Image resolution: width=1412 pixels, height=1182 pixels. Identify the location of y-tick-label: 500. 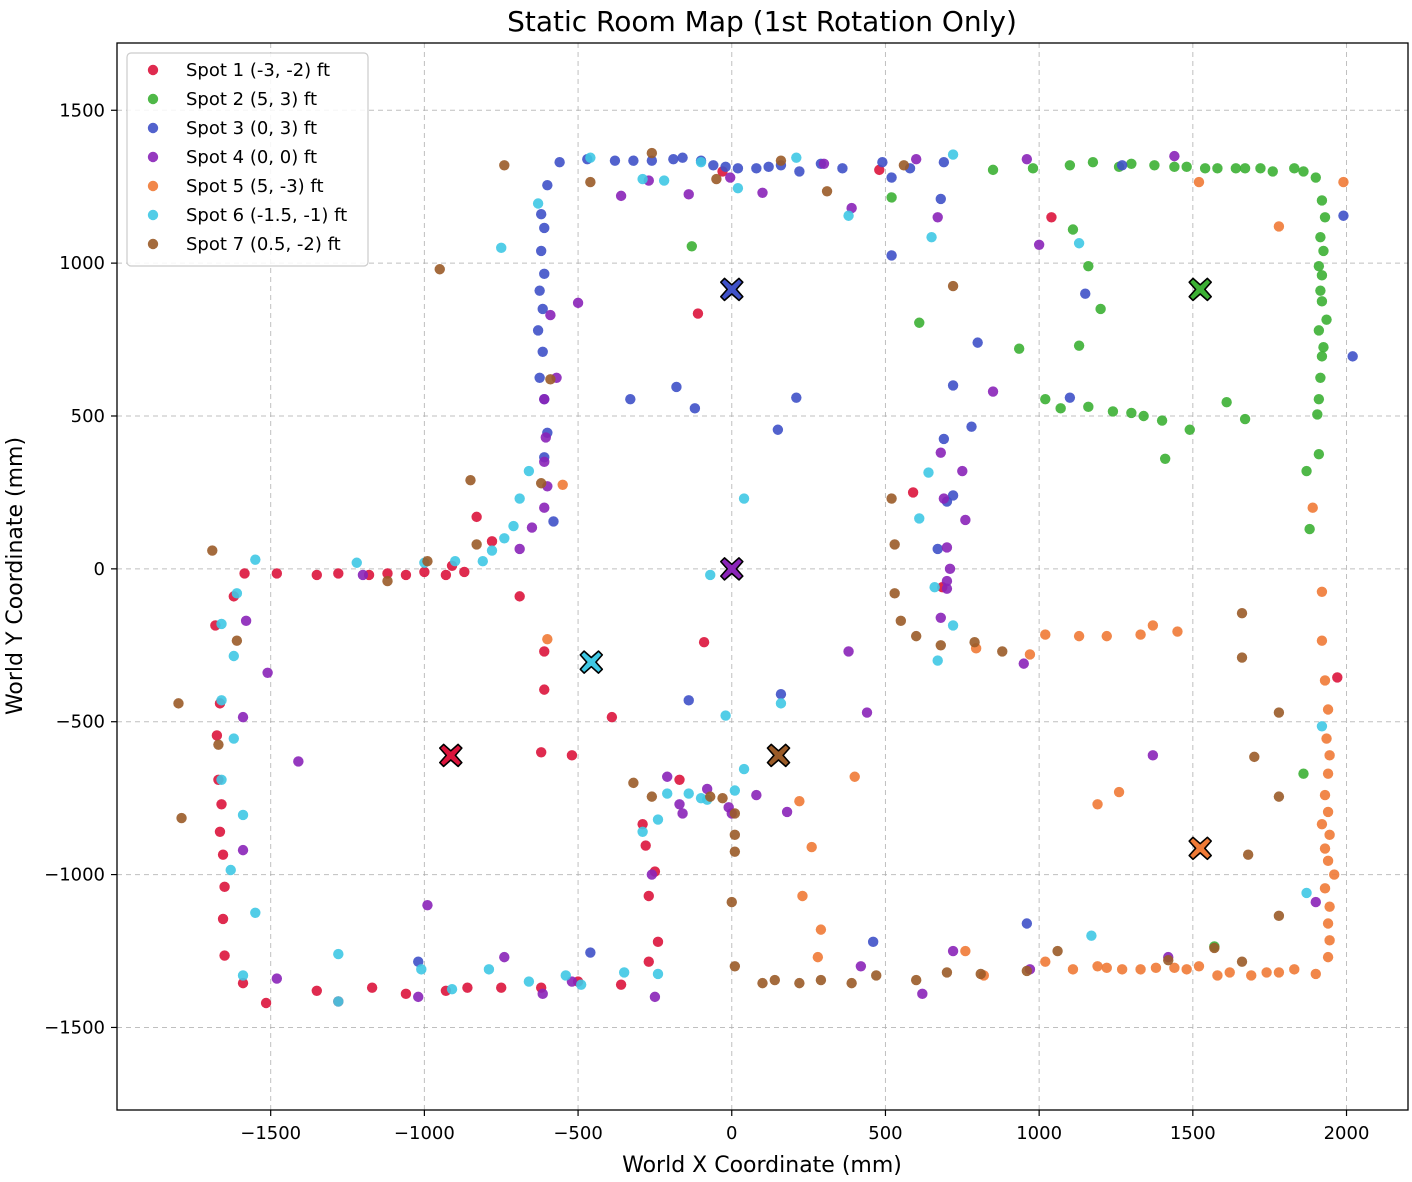
(88, 416).